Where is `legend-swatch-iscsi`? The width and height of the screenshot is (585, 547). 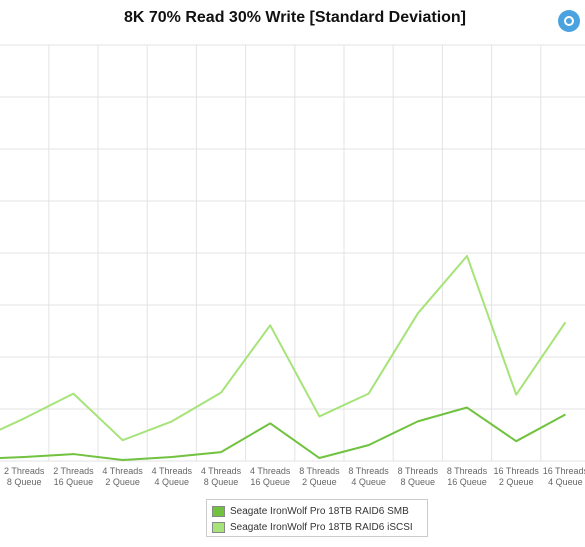
legend-swatch-iscsi is located at coordinates (218, 527).